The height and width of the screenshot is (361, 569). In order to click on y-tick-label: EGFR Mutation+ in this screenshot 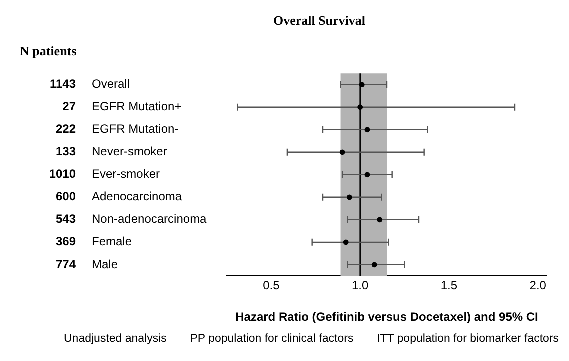, I will do `click(137, 107)`.